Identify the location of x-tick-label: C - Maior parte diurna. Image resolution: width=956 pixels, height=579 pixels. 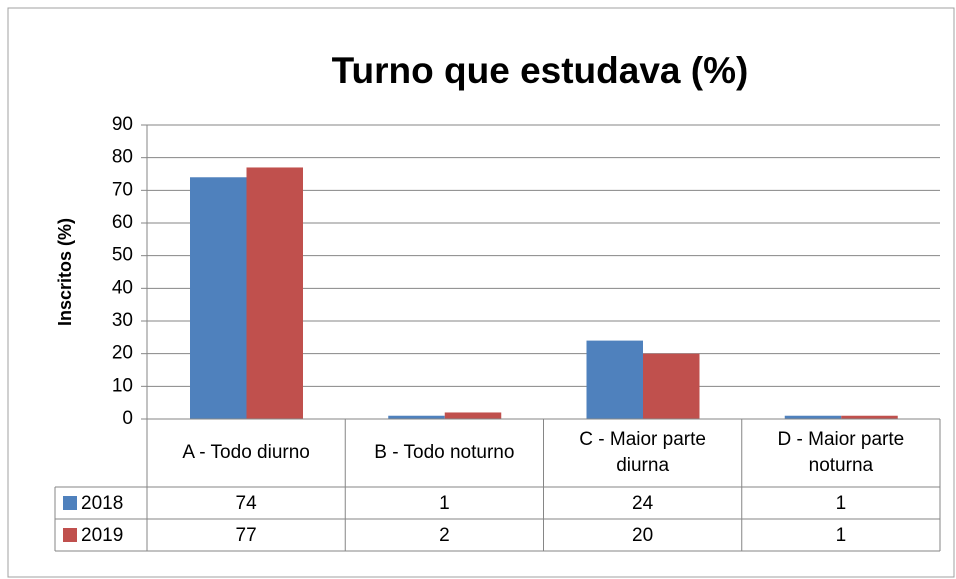
(642, 452).